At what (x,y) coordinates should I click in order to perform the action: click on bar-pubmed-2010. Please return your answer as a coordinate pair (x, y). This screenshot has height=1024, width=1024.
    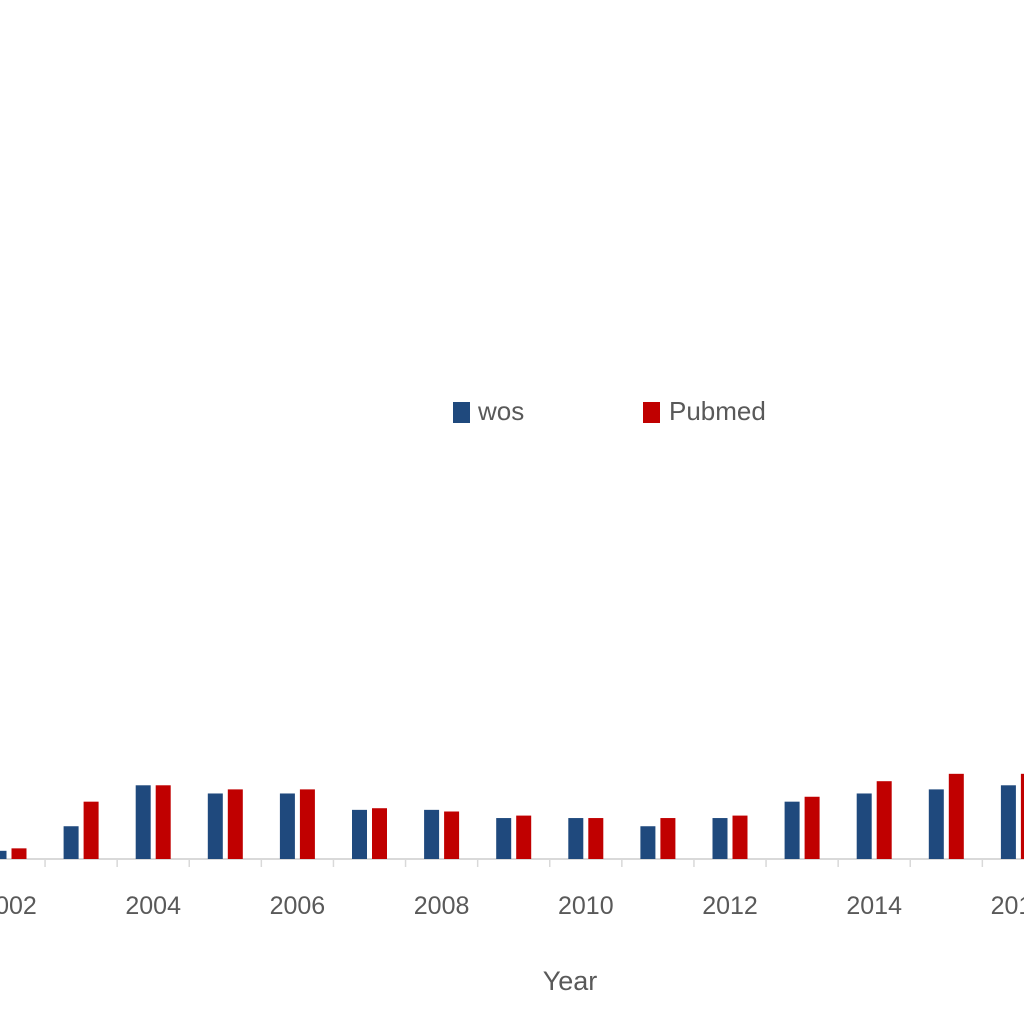
    Looking at the image, I should click on (596, 838).